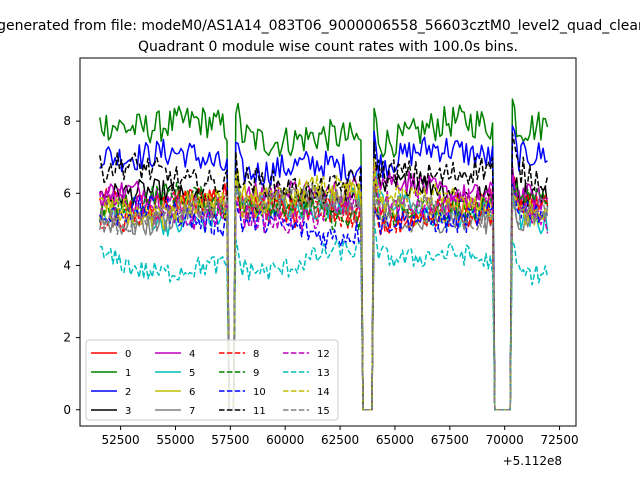 The image size is (640, 480). What do you see at coordinates (395, 440) in the screenshot?
I see `x-tick-label: 65000` at bounding box center [395, 440].